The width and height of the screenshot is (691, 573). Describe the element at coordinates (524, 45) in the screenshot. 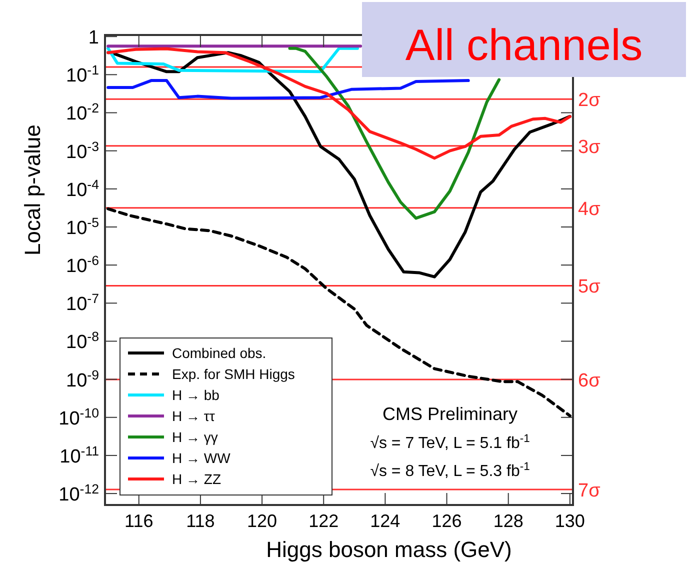

I see `chart-title: All channels` at that location.